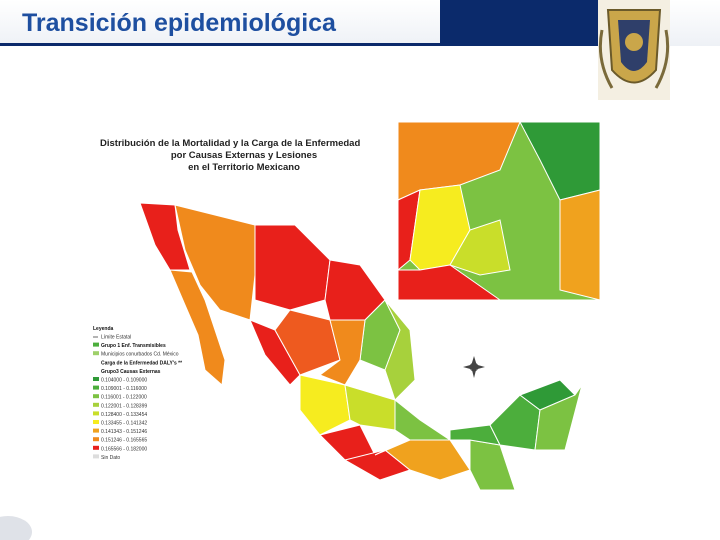 The height and width of the screenshot is (540, 720). Describe the element at coordinates (124, 381) in the screenshot. I see `legend-label: 0.104000 - 0.109000` at that location.